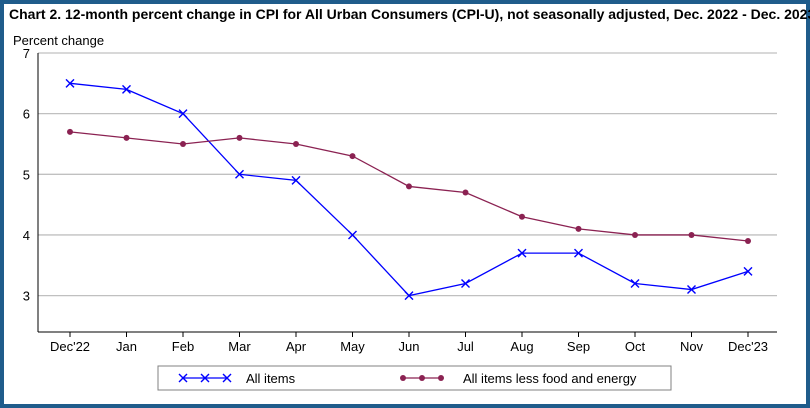 The image size is (810, 408). Describe the element at coordinates (126, 346) in the screenshot. I see `x-tick-label: Jan` at that location.